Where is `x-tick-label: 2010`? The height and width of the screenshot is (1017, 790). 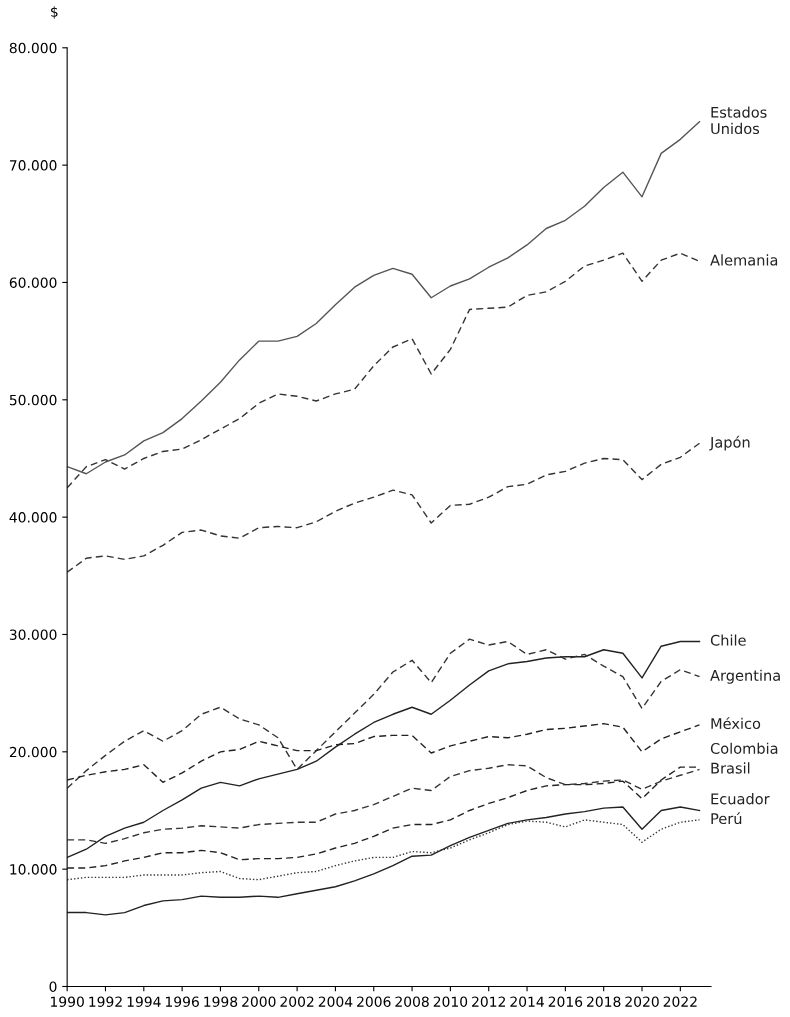
x-tick-label: 2010 is located at coordinates (450, 1001).